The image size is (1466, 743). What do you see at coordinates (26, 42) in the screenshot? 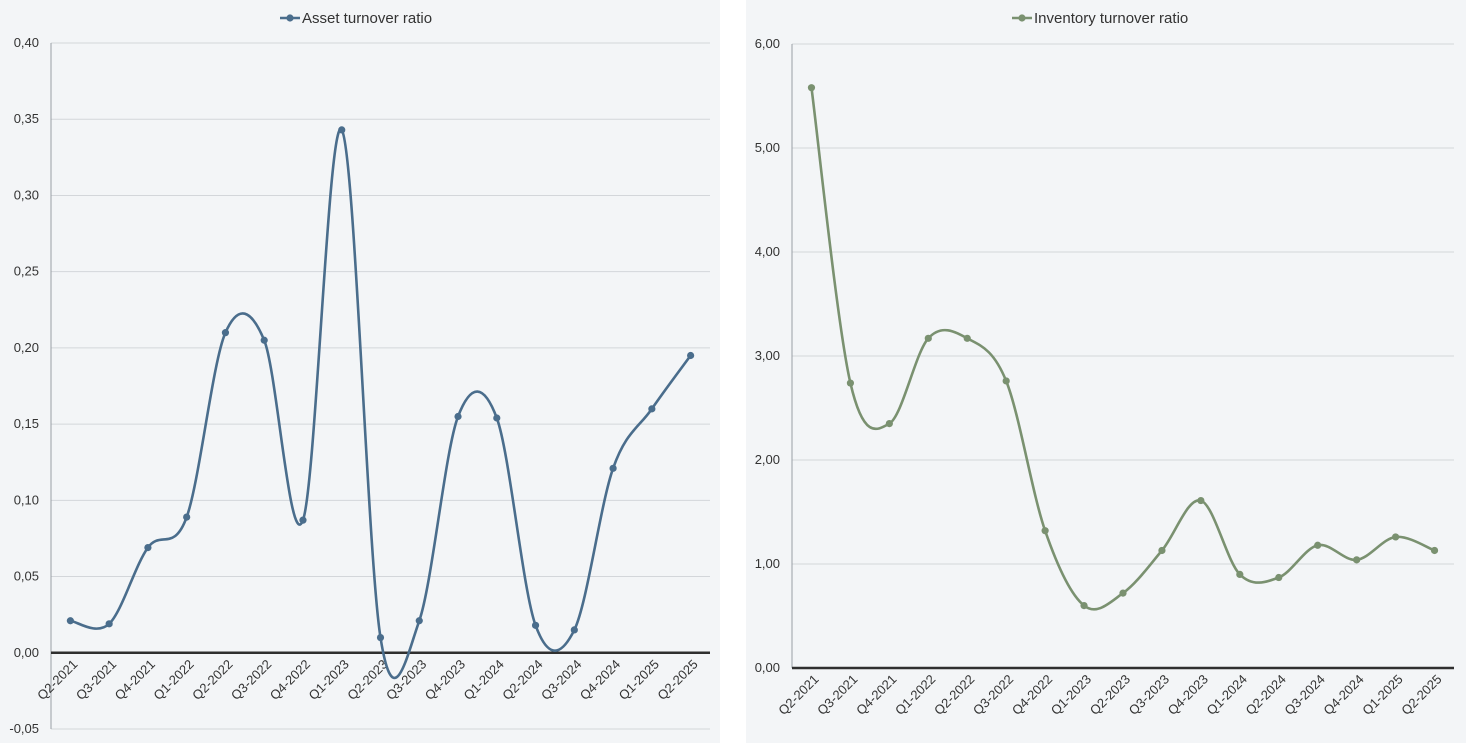
I see `y-tick-label: 0,40` at bounding box center [26, 42].